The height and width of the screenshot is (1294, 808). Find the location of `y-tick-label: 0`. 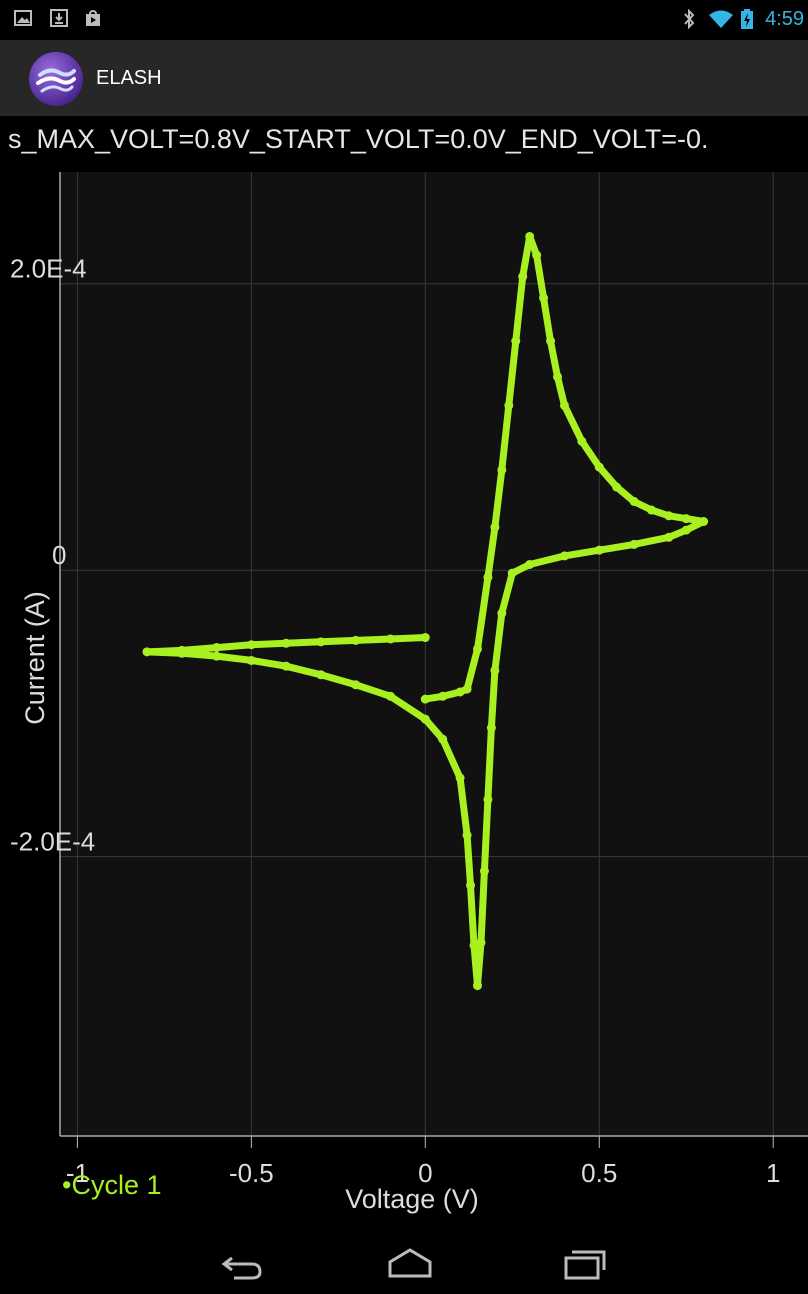

y-tick-label: 0 is located at coordinates (59, 555).